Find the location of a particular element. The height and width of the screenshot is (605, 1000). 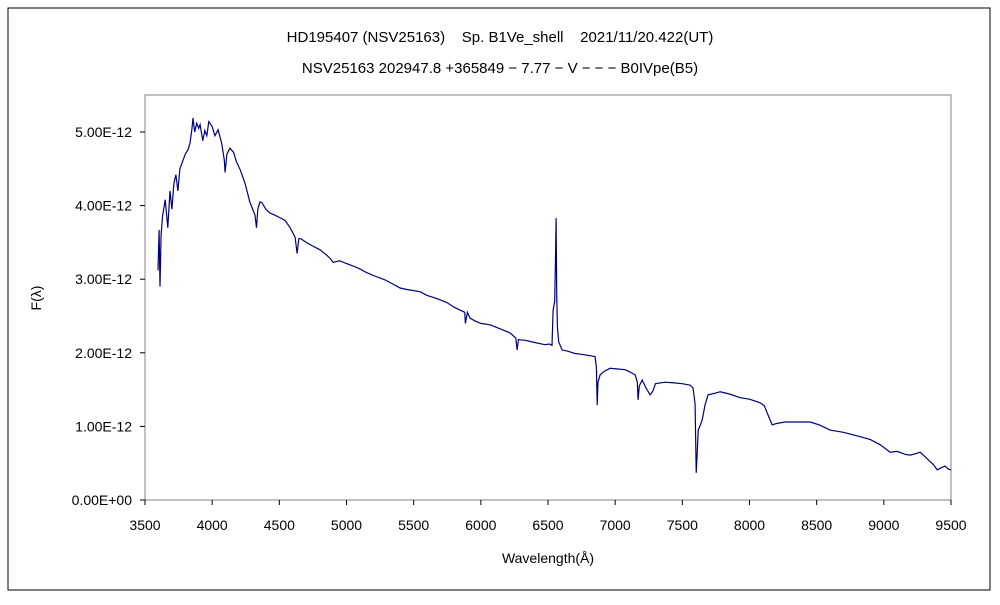

x-tick-label: 8500 is located at coordinates (816, 525).